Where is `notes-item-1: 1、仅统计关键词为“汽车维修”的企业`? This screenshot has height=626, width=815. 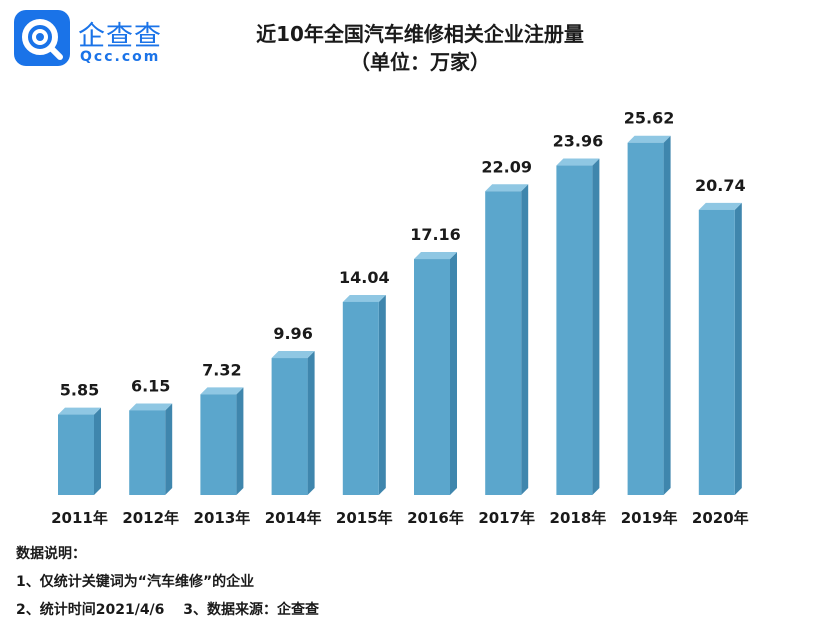 notes-item-1: 1、仅统计关键词为“汽车维修”的企业 is located at coordinates (135, 582).